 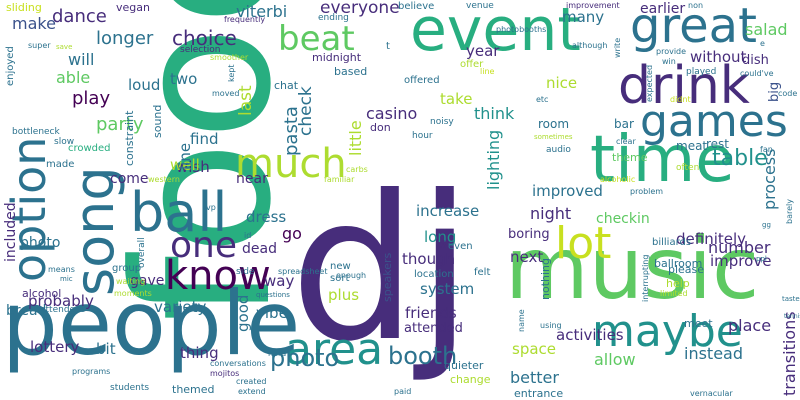 I want to click on word-midnight: midnight, so click(x=337, y=57).